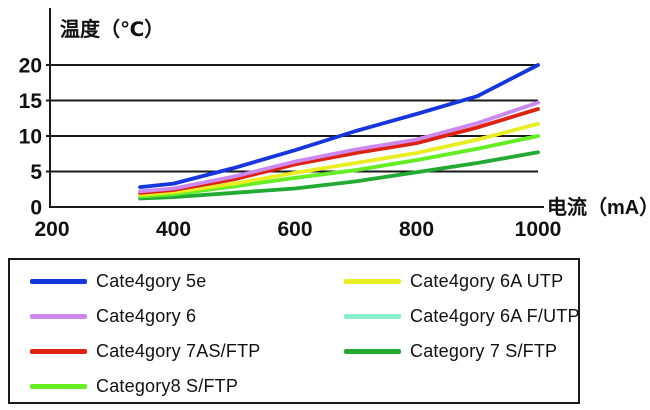 This screenshot has width=650, height=410. I want to click on x-tick-label-400: 400, so click(173, 229).